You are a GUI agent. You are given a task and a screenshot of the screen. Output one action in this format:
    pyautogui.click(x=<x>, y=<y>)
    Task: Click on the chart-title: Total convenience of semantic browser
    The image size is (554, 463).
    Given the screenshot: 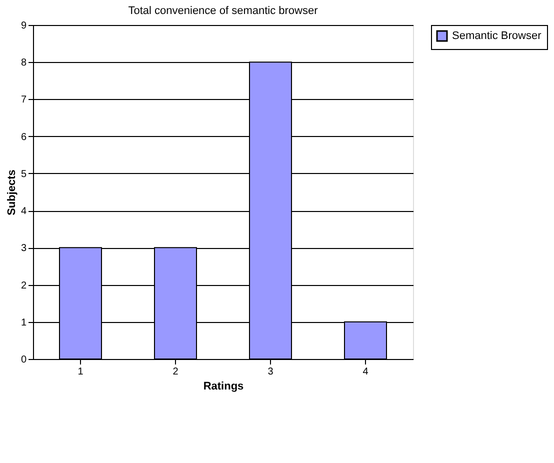 What is the action you would take?
    pyautogui.click(x=223, y=11)
    